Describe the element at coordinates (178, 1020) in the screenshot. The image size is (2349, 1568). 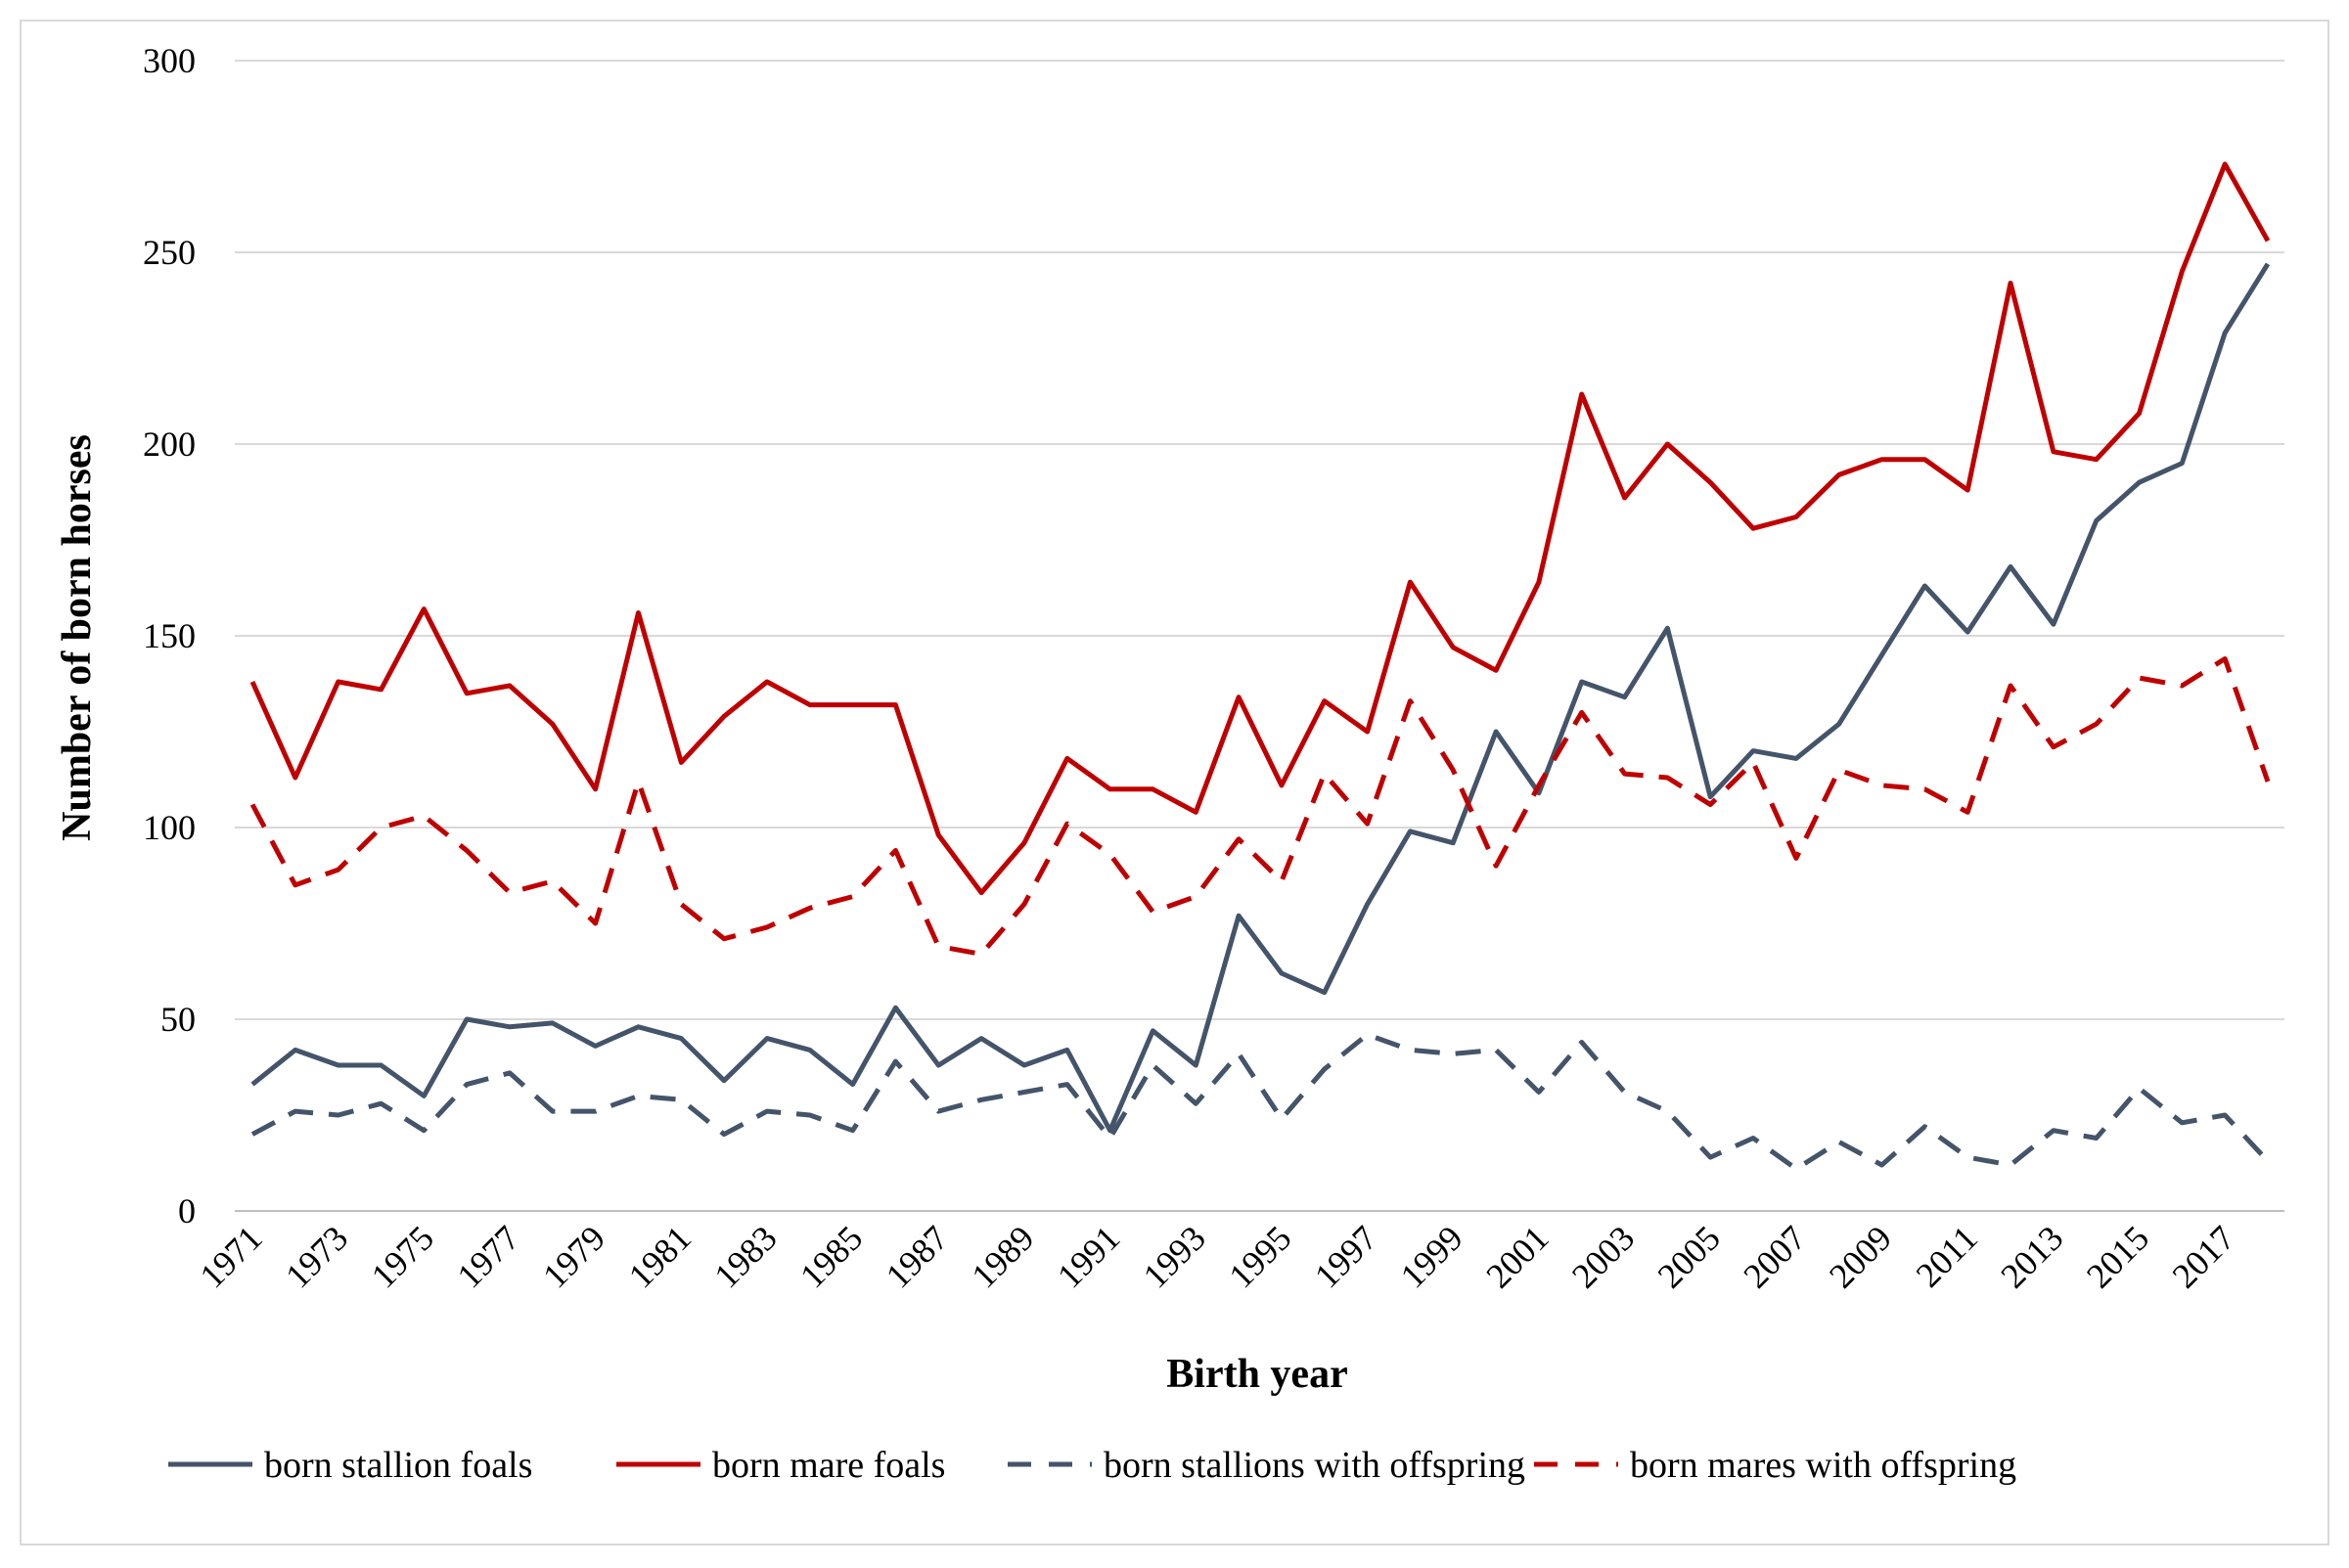
I see `y-tick-label: 50` at that location.